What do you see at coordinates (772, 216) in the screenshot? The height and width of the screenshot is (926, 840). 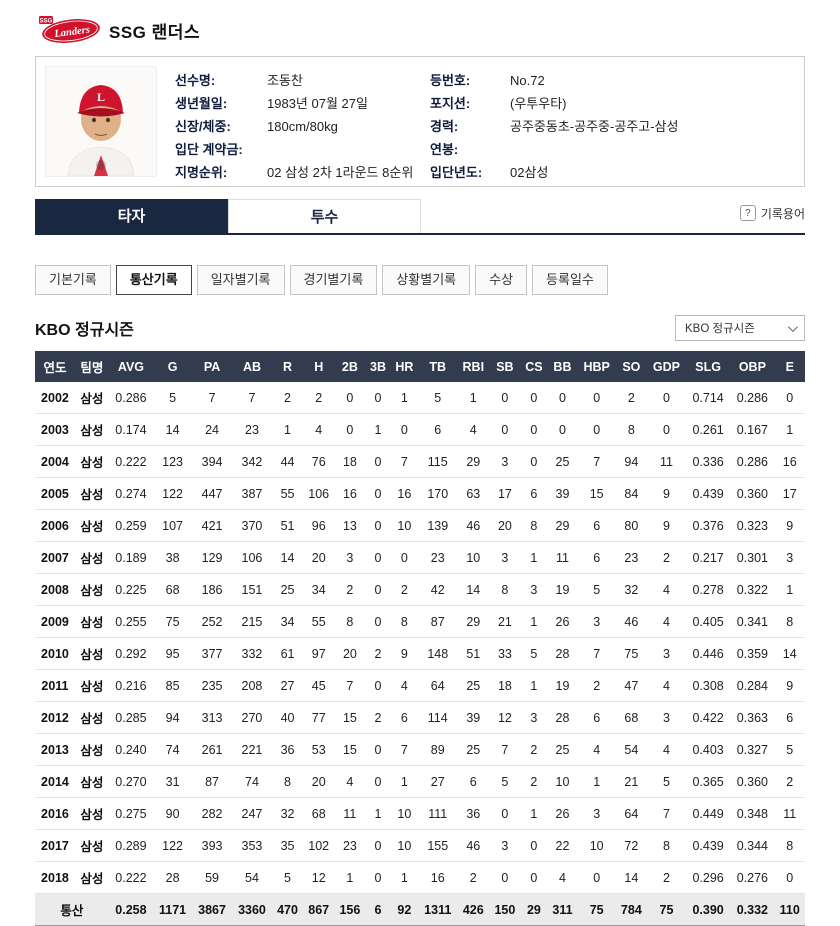 I see `glossary-link: ? 기록용어` at bounding box center [772, 216].